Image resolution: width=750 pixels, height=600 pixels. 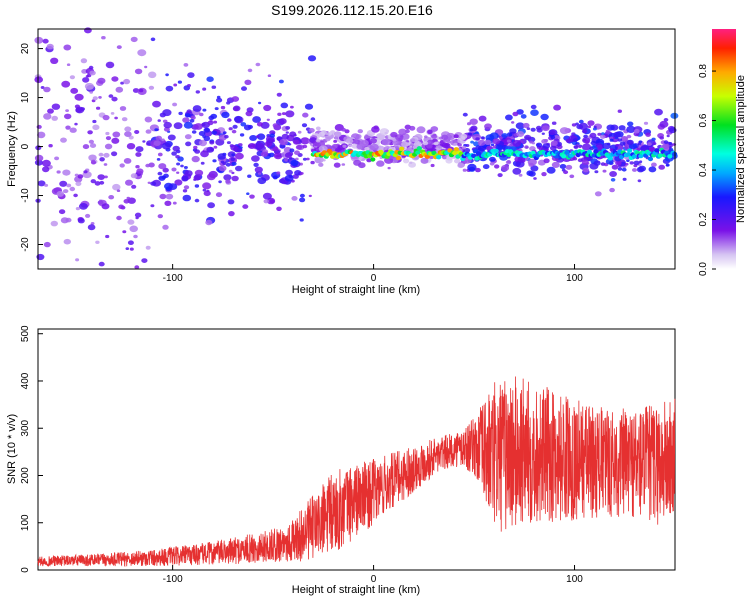 What do you see at coordinates (703, 170) in the screenshot?
I see `colorbar-tick-label: 0.4` at bounding box center [703, 170].